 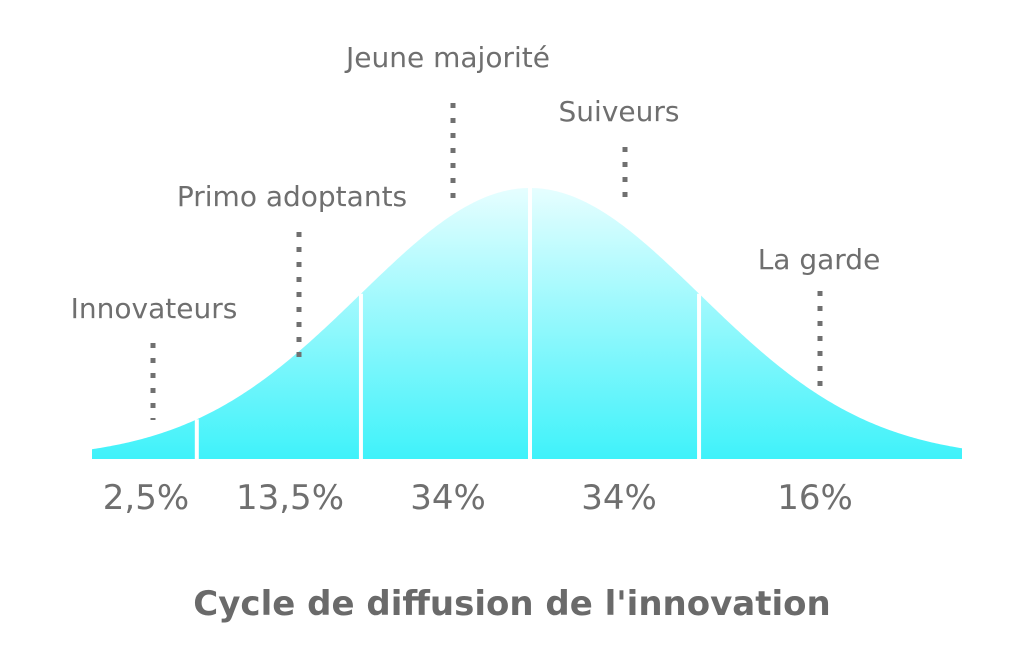 What do you see at coordinates (146, 498) in the screenshot?
I see `percentage-label: 2,5%` at bounding box center [146, 498].